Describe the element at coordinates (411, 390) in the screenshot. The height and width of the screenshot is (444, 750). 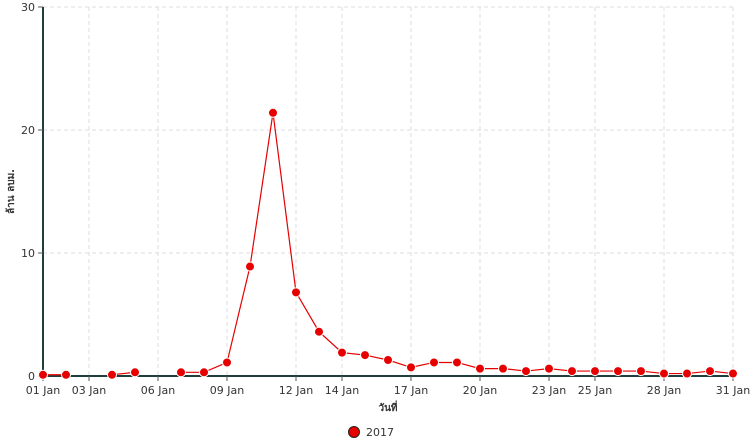
I see `x-tick-label: 17 Jan` at that location.